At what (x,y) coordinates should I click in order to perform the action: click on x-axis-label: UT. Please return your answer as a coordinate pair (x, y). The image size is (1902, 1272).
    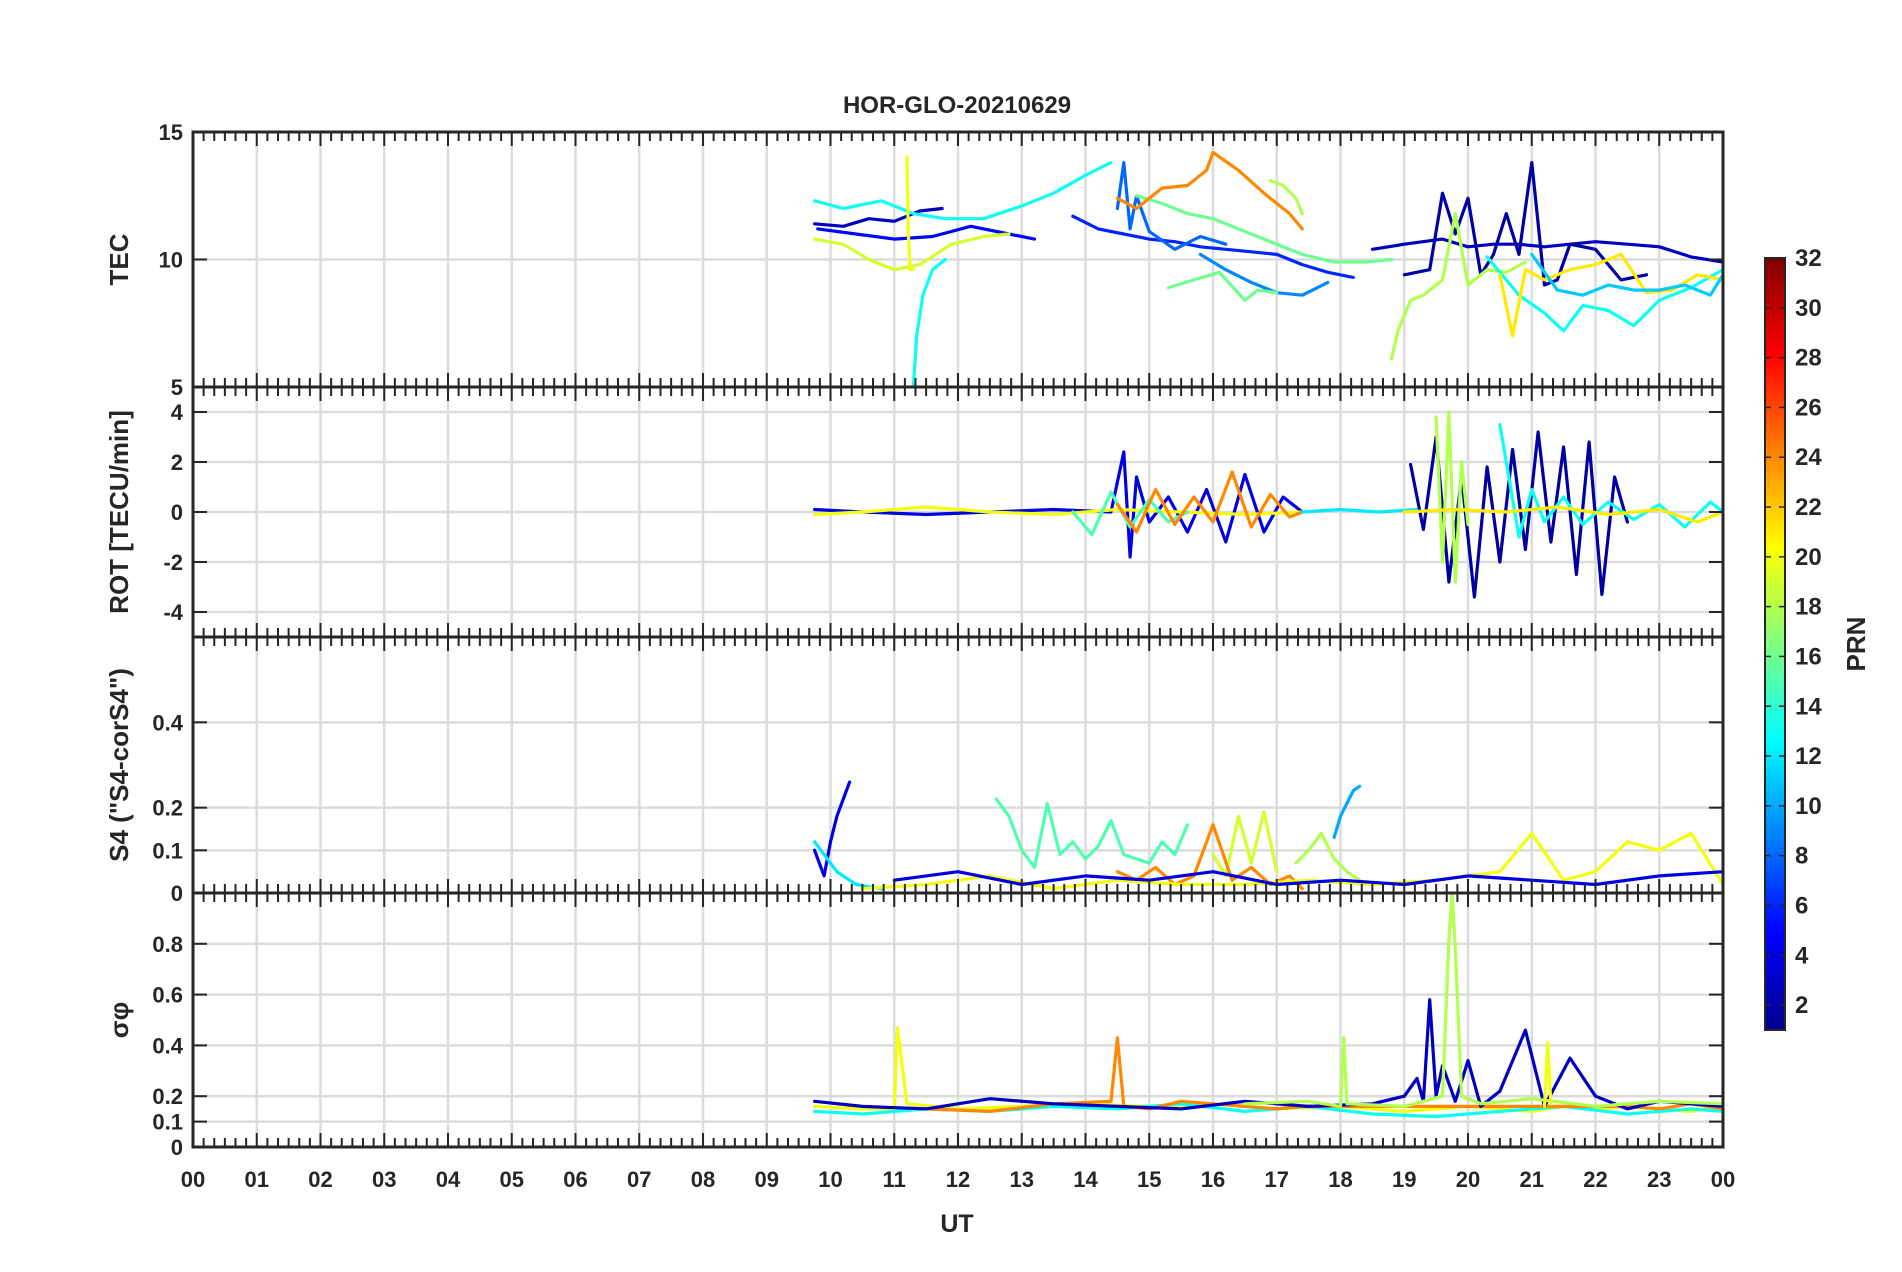
    Looking at the image, I should click on (956, 1224).